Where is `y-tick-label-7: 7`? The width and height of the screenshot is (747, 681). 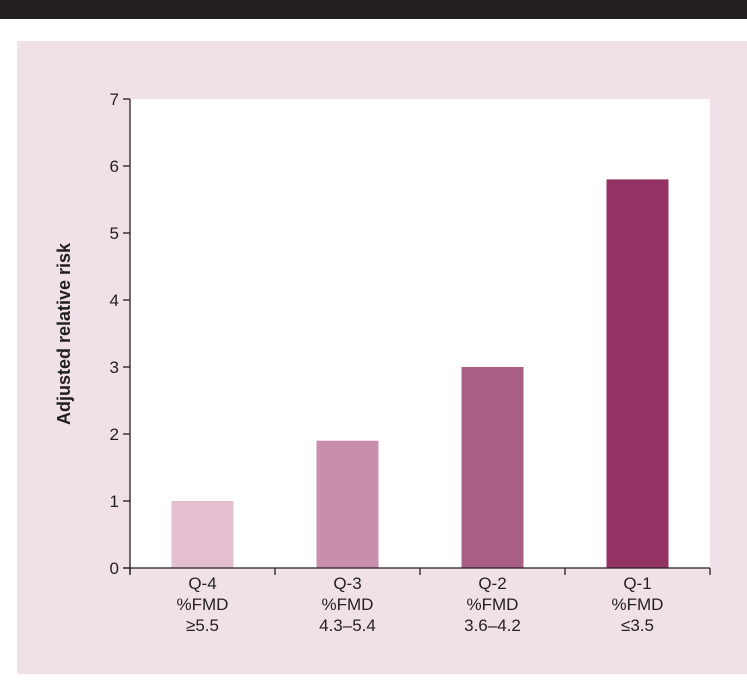 y-tick-label-7: 7 is located at coordinates (114, 99).